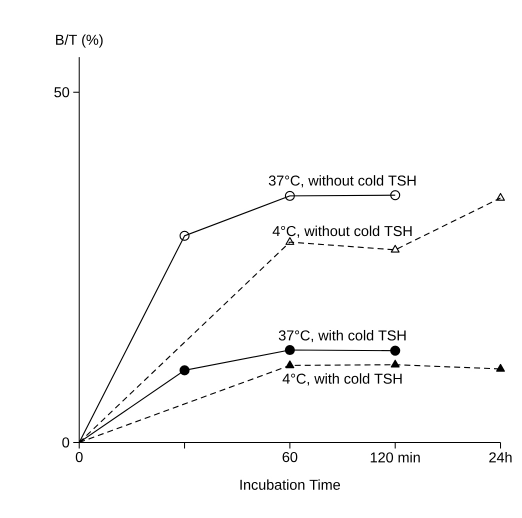 The height and width of the screenshot is (518, 522). I want to click on series-label: 4°C, without cold TSH, so click(342, 232).